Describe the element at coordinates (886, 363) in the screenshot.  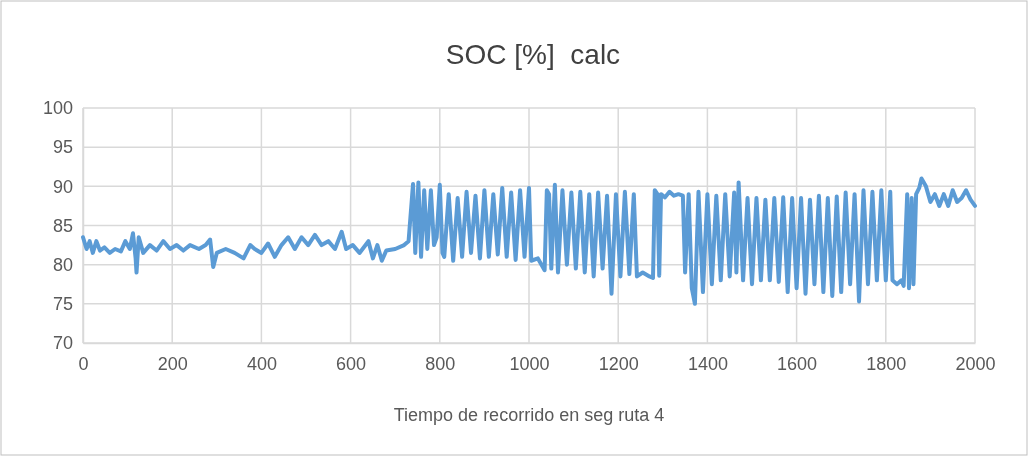
I see `x-tick-label: 1800` at that location.